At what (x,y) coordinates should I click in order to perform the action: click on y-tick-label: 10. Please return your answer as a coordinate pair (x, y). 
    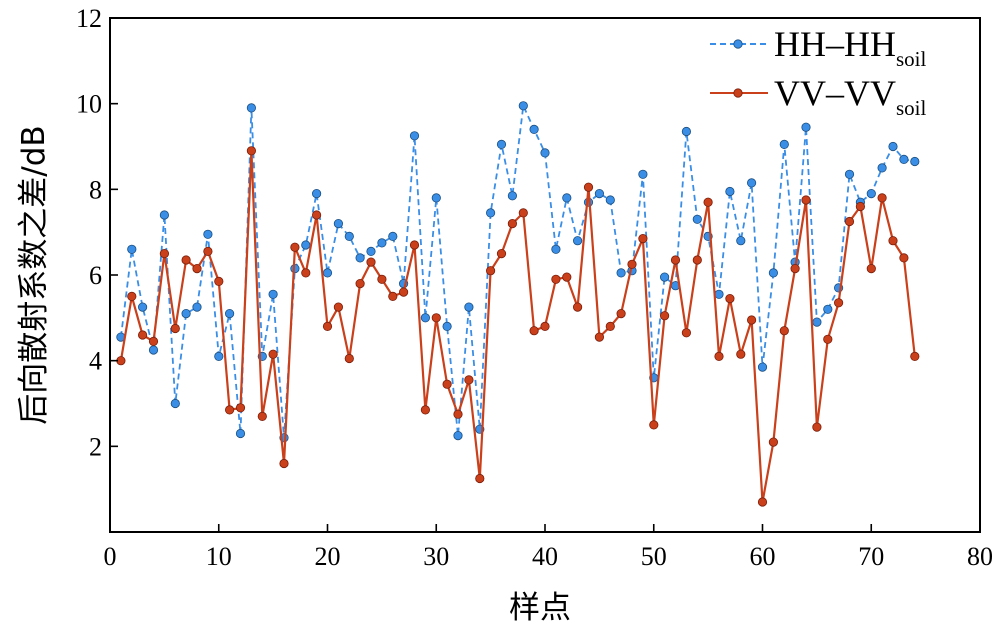
    Looking at the image, I should click on (89, 104).